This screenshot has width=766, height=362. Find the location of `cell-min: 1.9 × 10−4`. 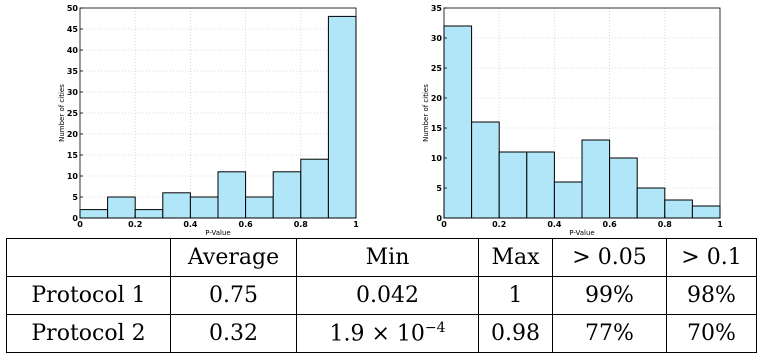

cell-min: 1.9 × 10−4 is located at coordinates (388, 334).